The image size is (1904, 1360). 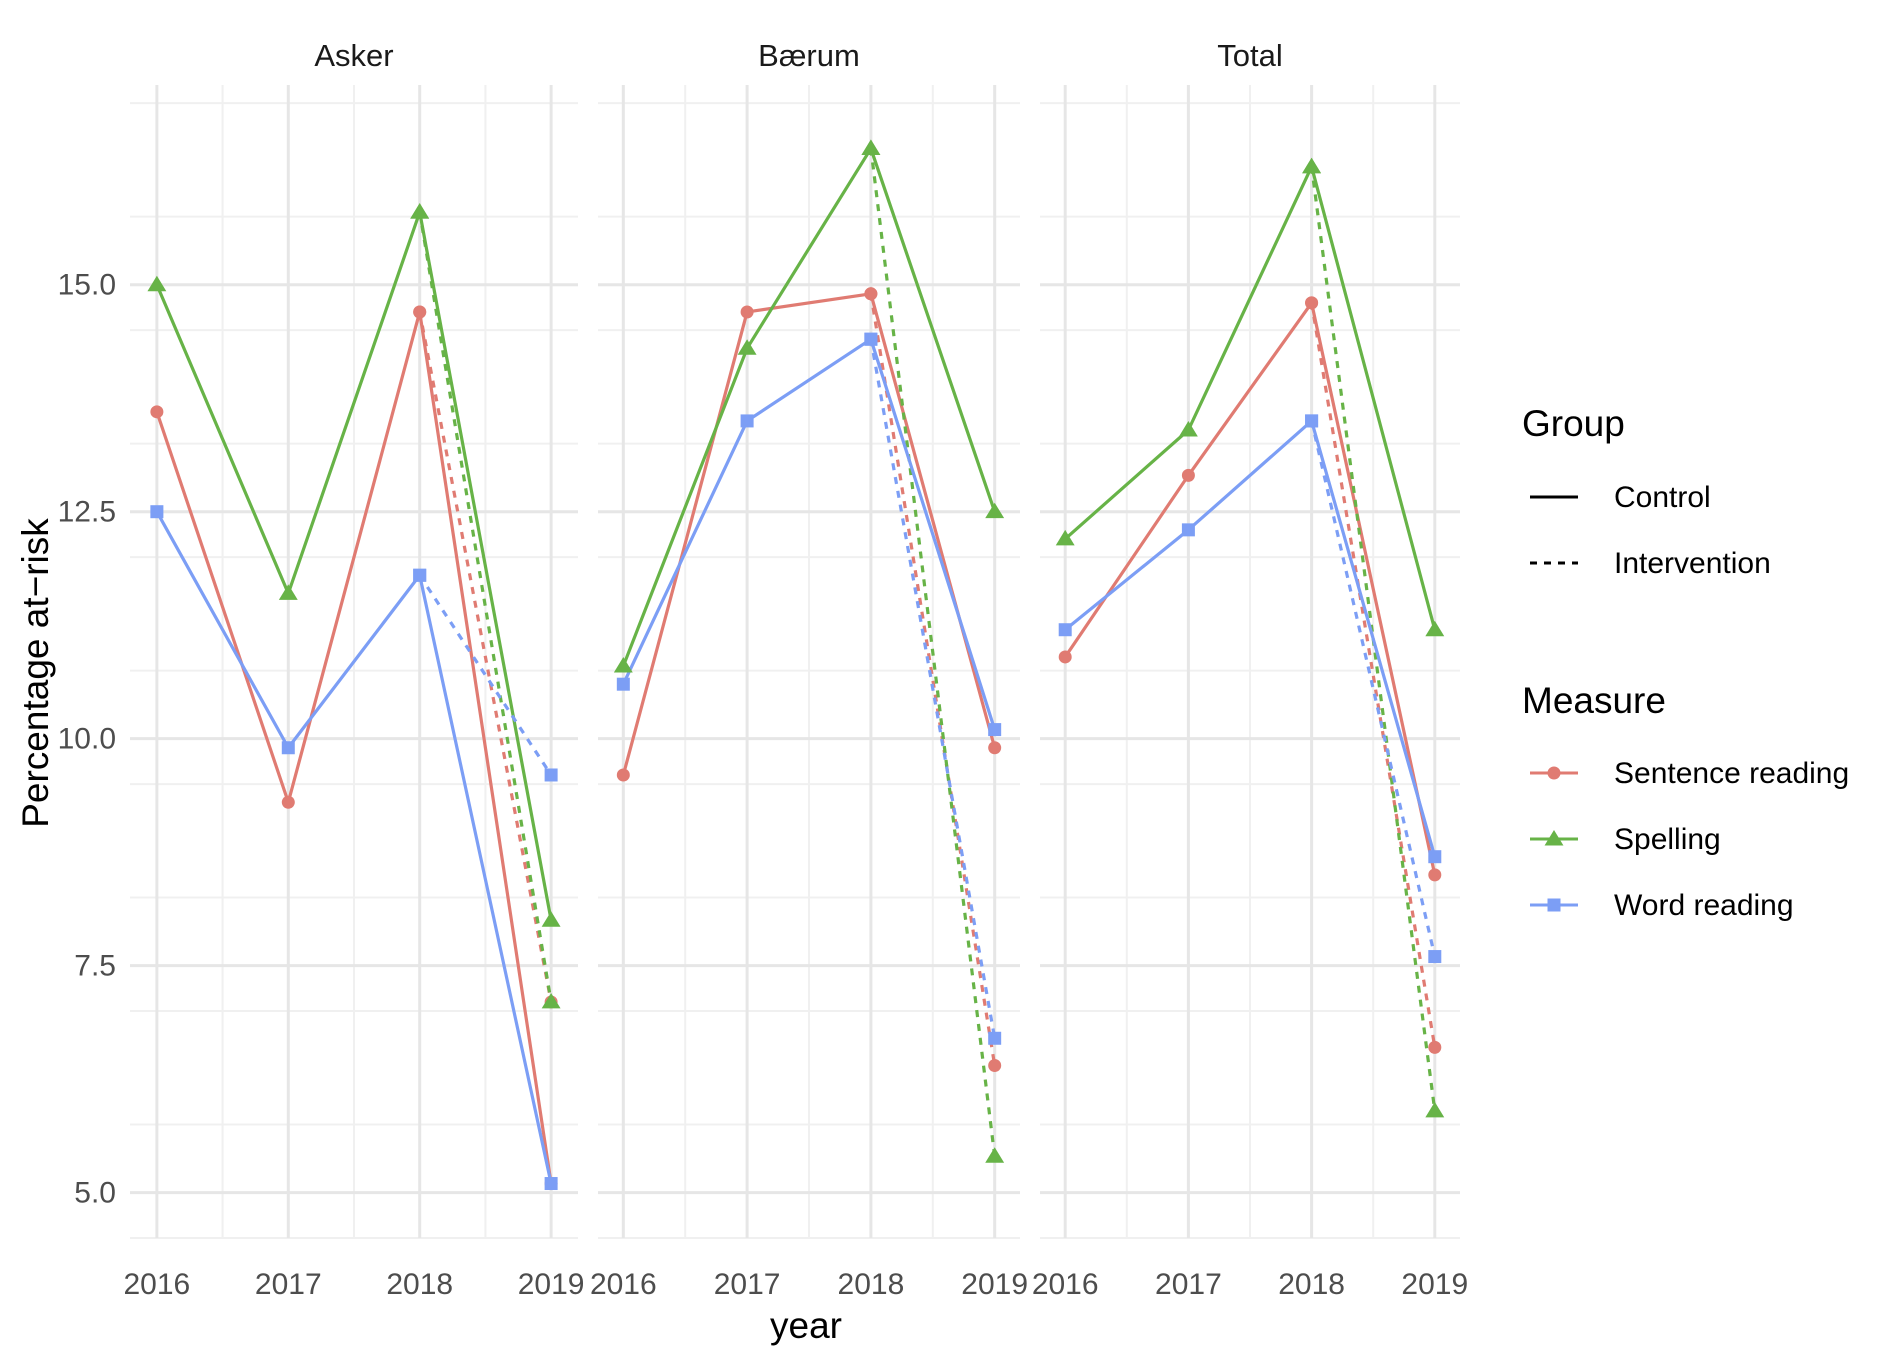 What do you see at coordinates (353, 55) in the screenshot?
I see `facet-label-asker: Asker` at bounding box center [353, 55].